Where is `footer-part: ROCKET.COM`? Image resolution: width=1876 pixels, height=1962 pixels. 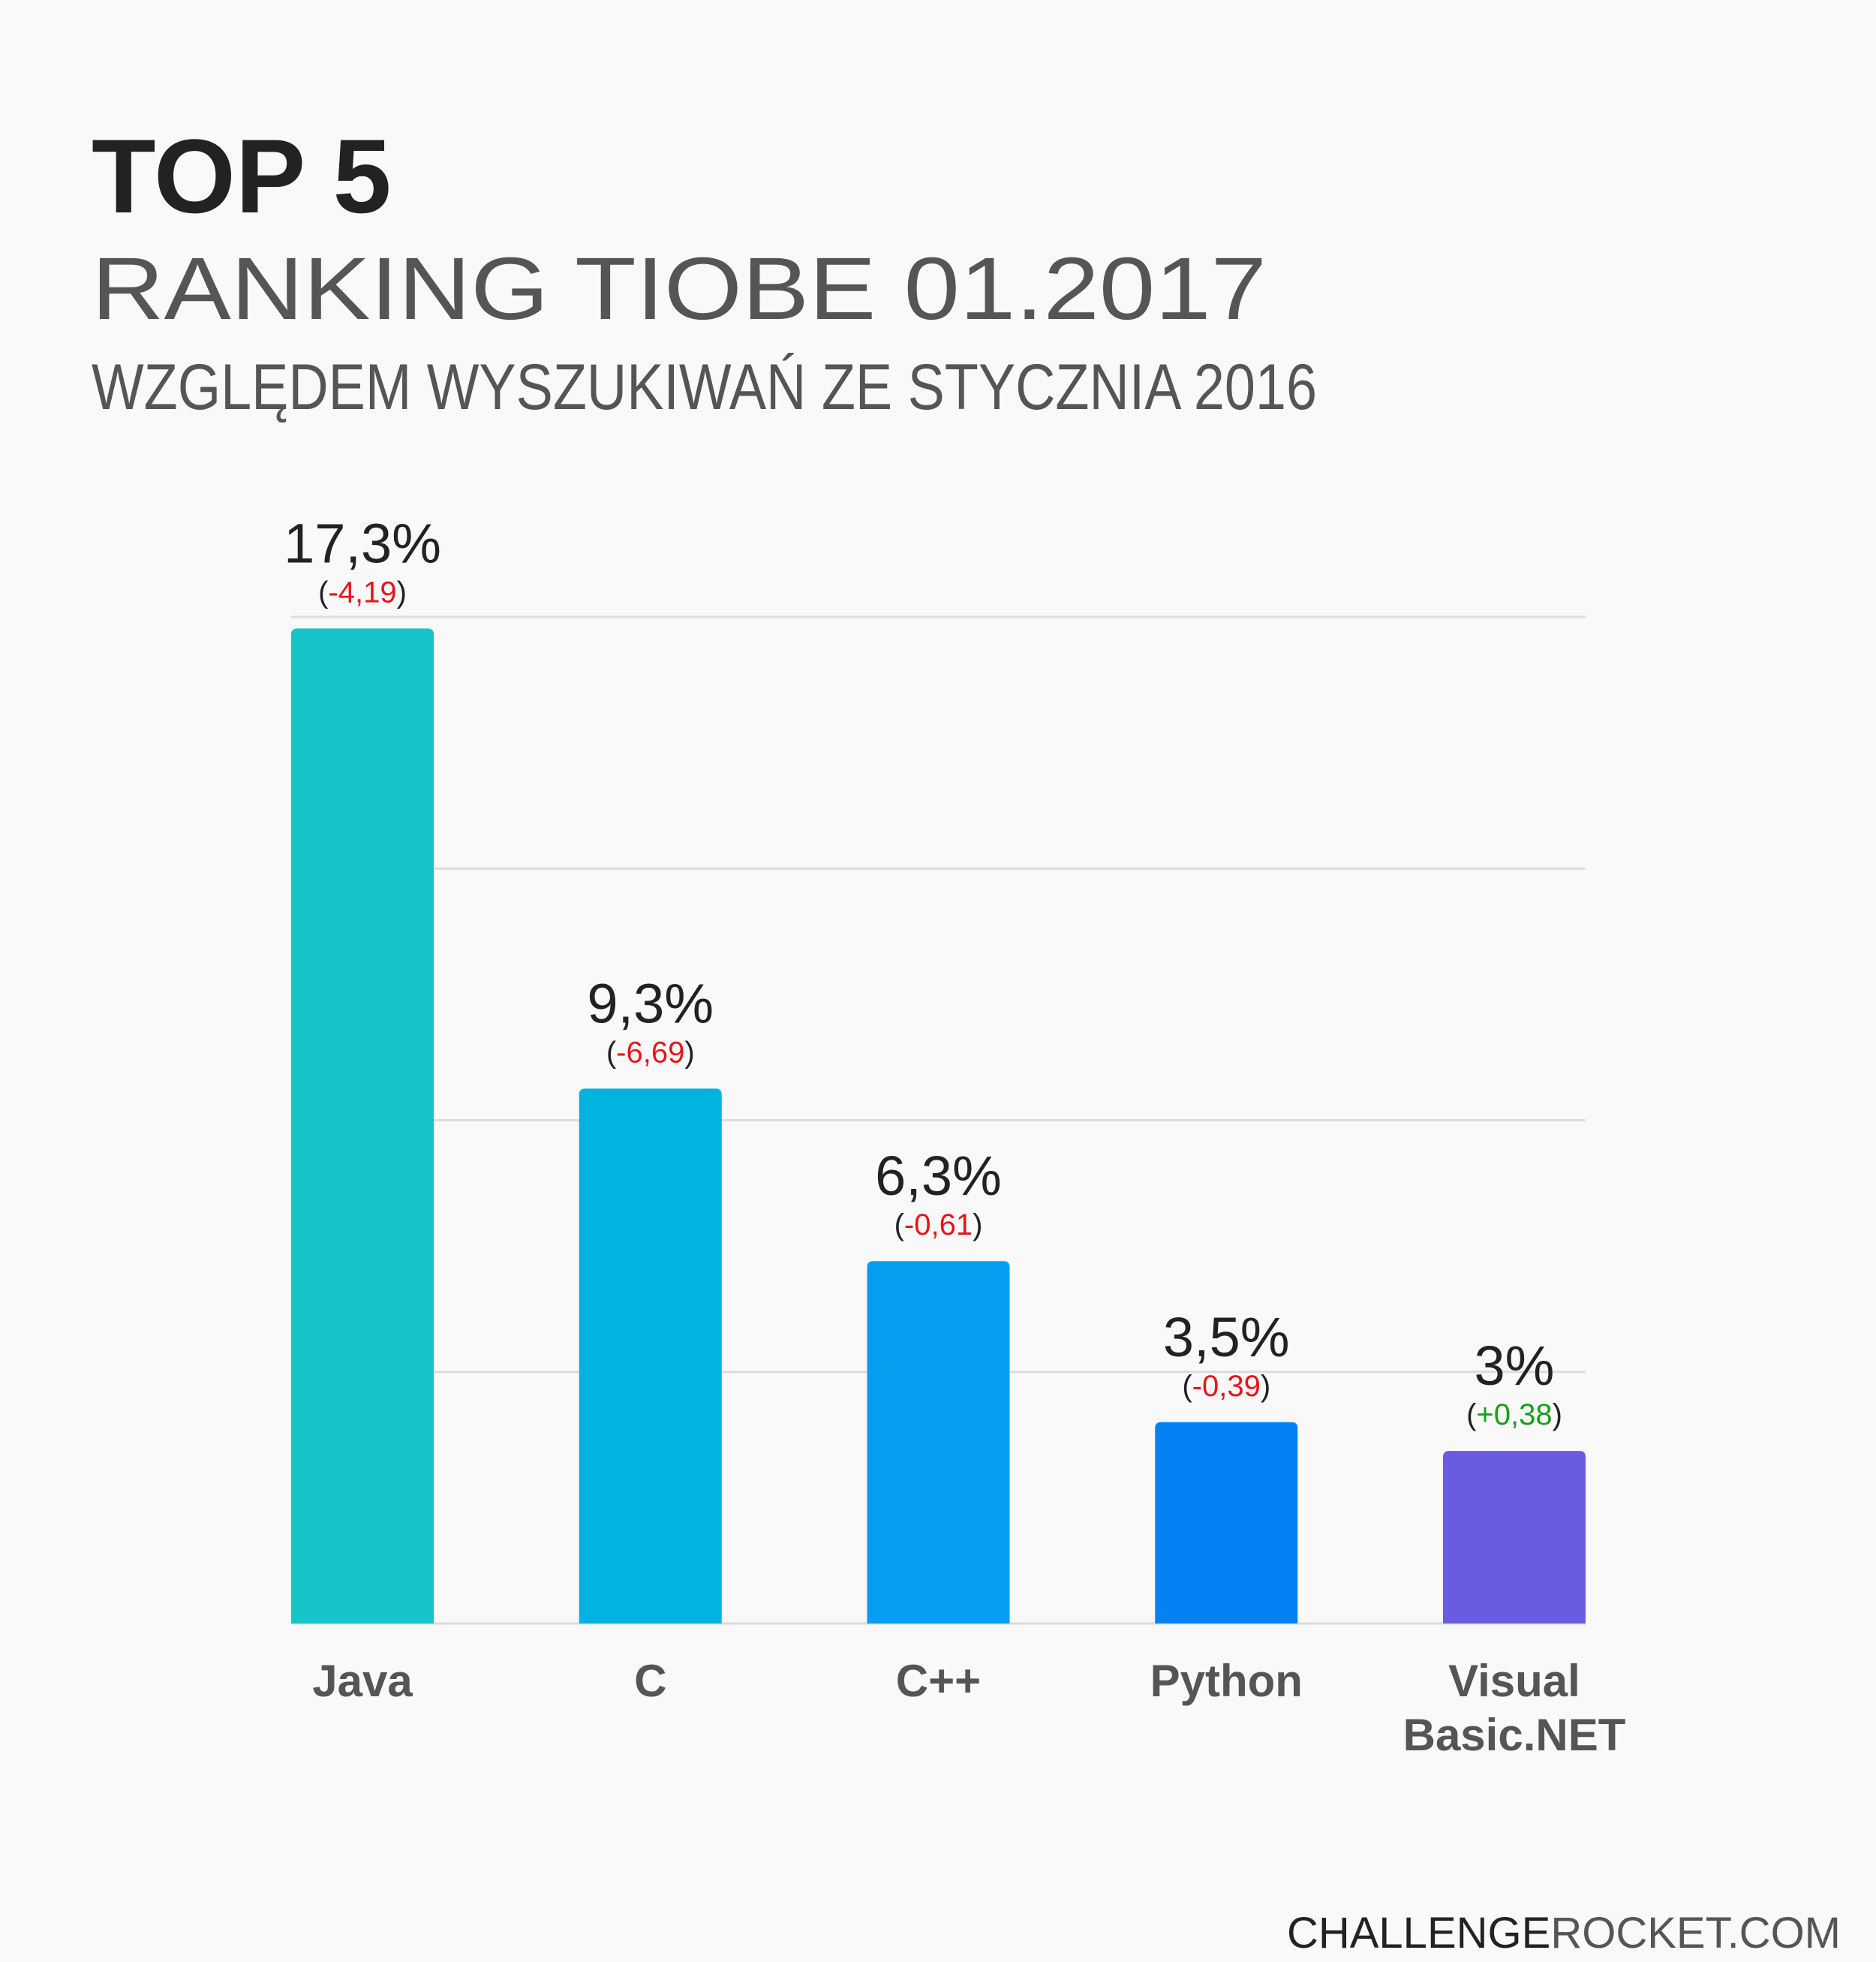 footer-part: ROCKET.COM is located at coordinates (1695, 1933).